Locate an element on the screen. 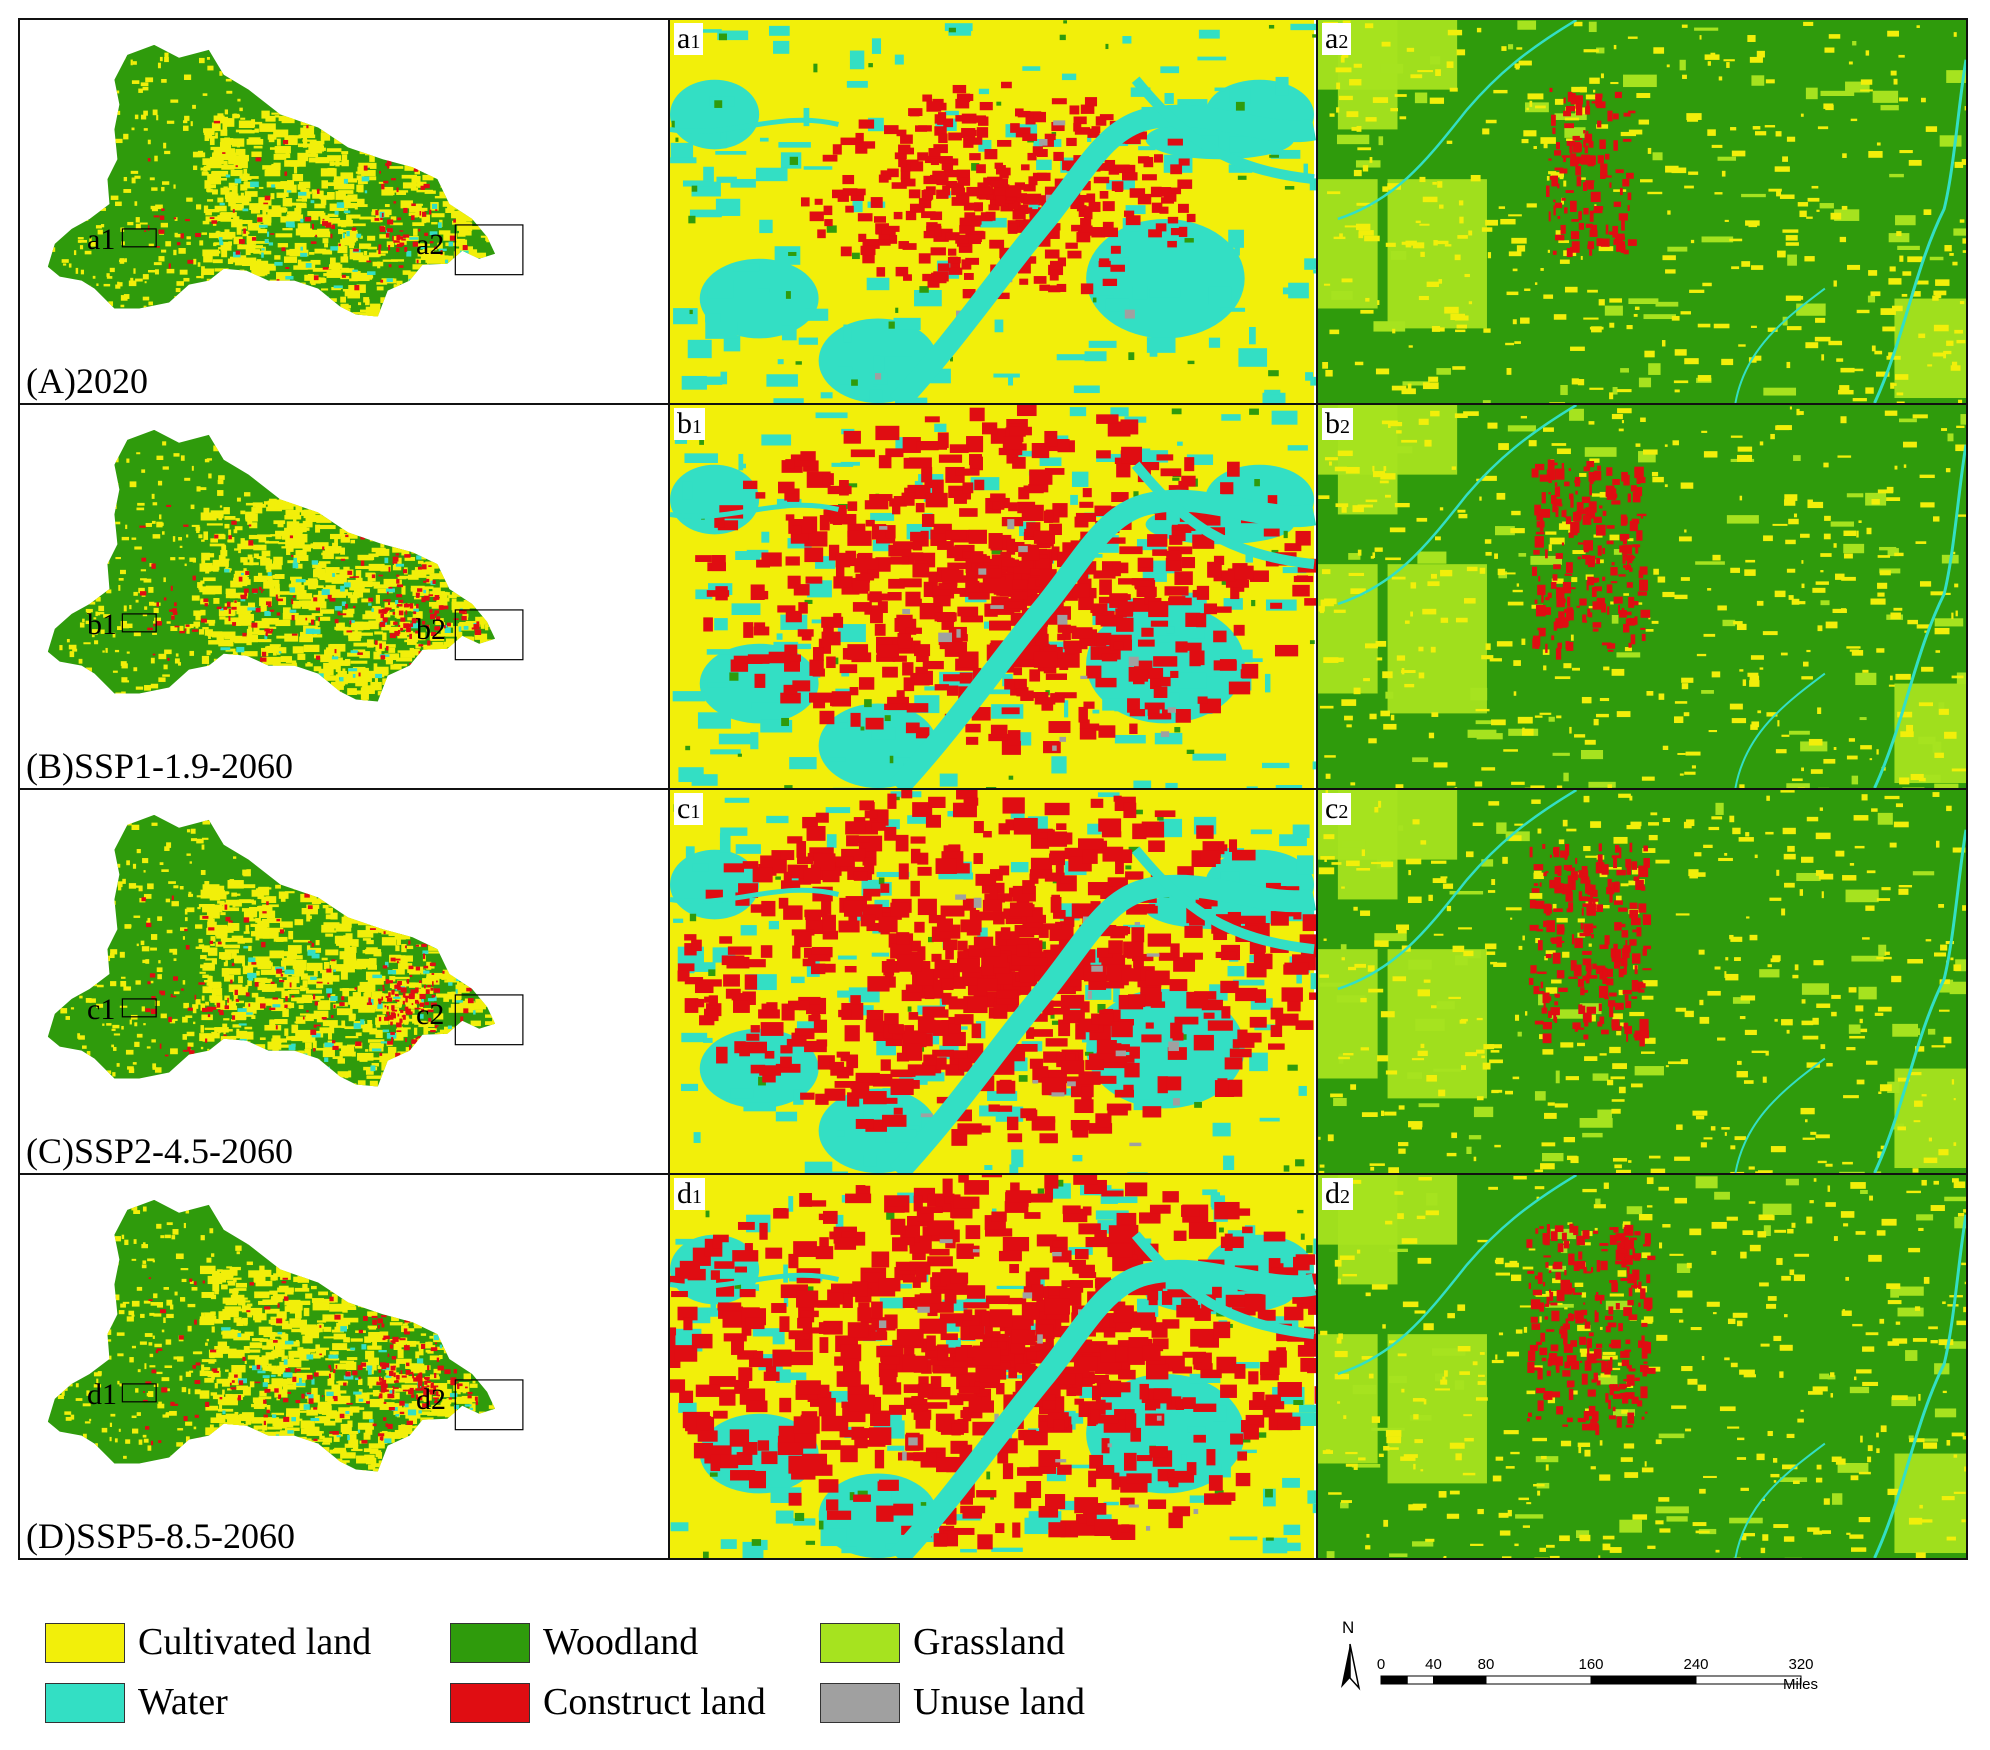  zoom-map-panel-2: c2 is located at coordinates (1642, 981).